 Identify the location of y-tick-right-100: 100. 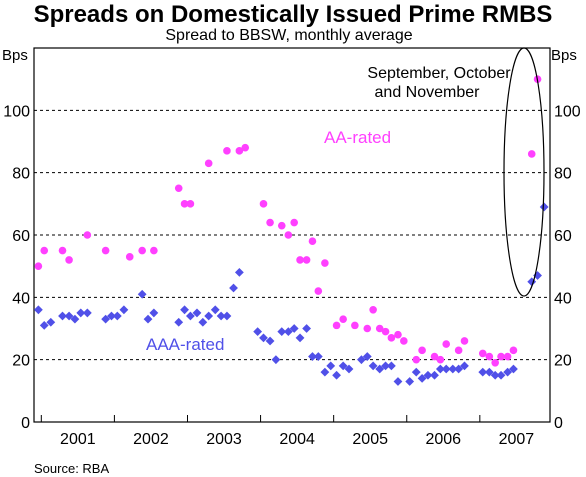
(567, 111).